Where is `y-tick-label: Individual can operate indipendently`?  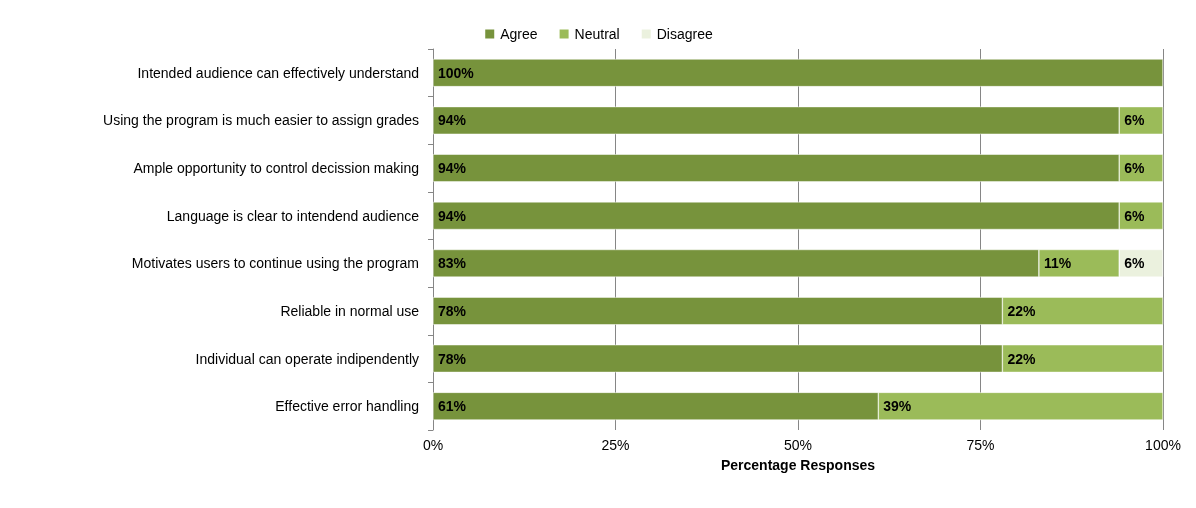 y-tick-label: Individual can operate indipendently is located at coordinates (307, 358).